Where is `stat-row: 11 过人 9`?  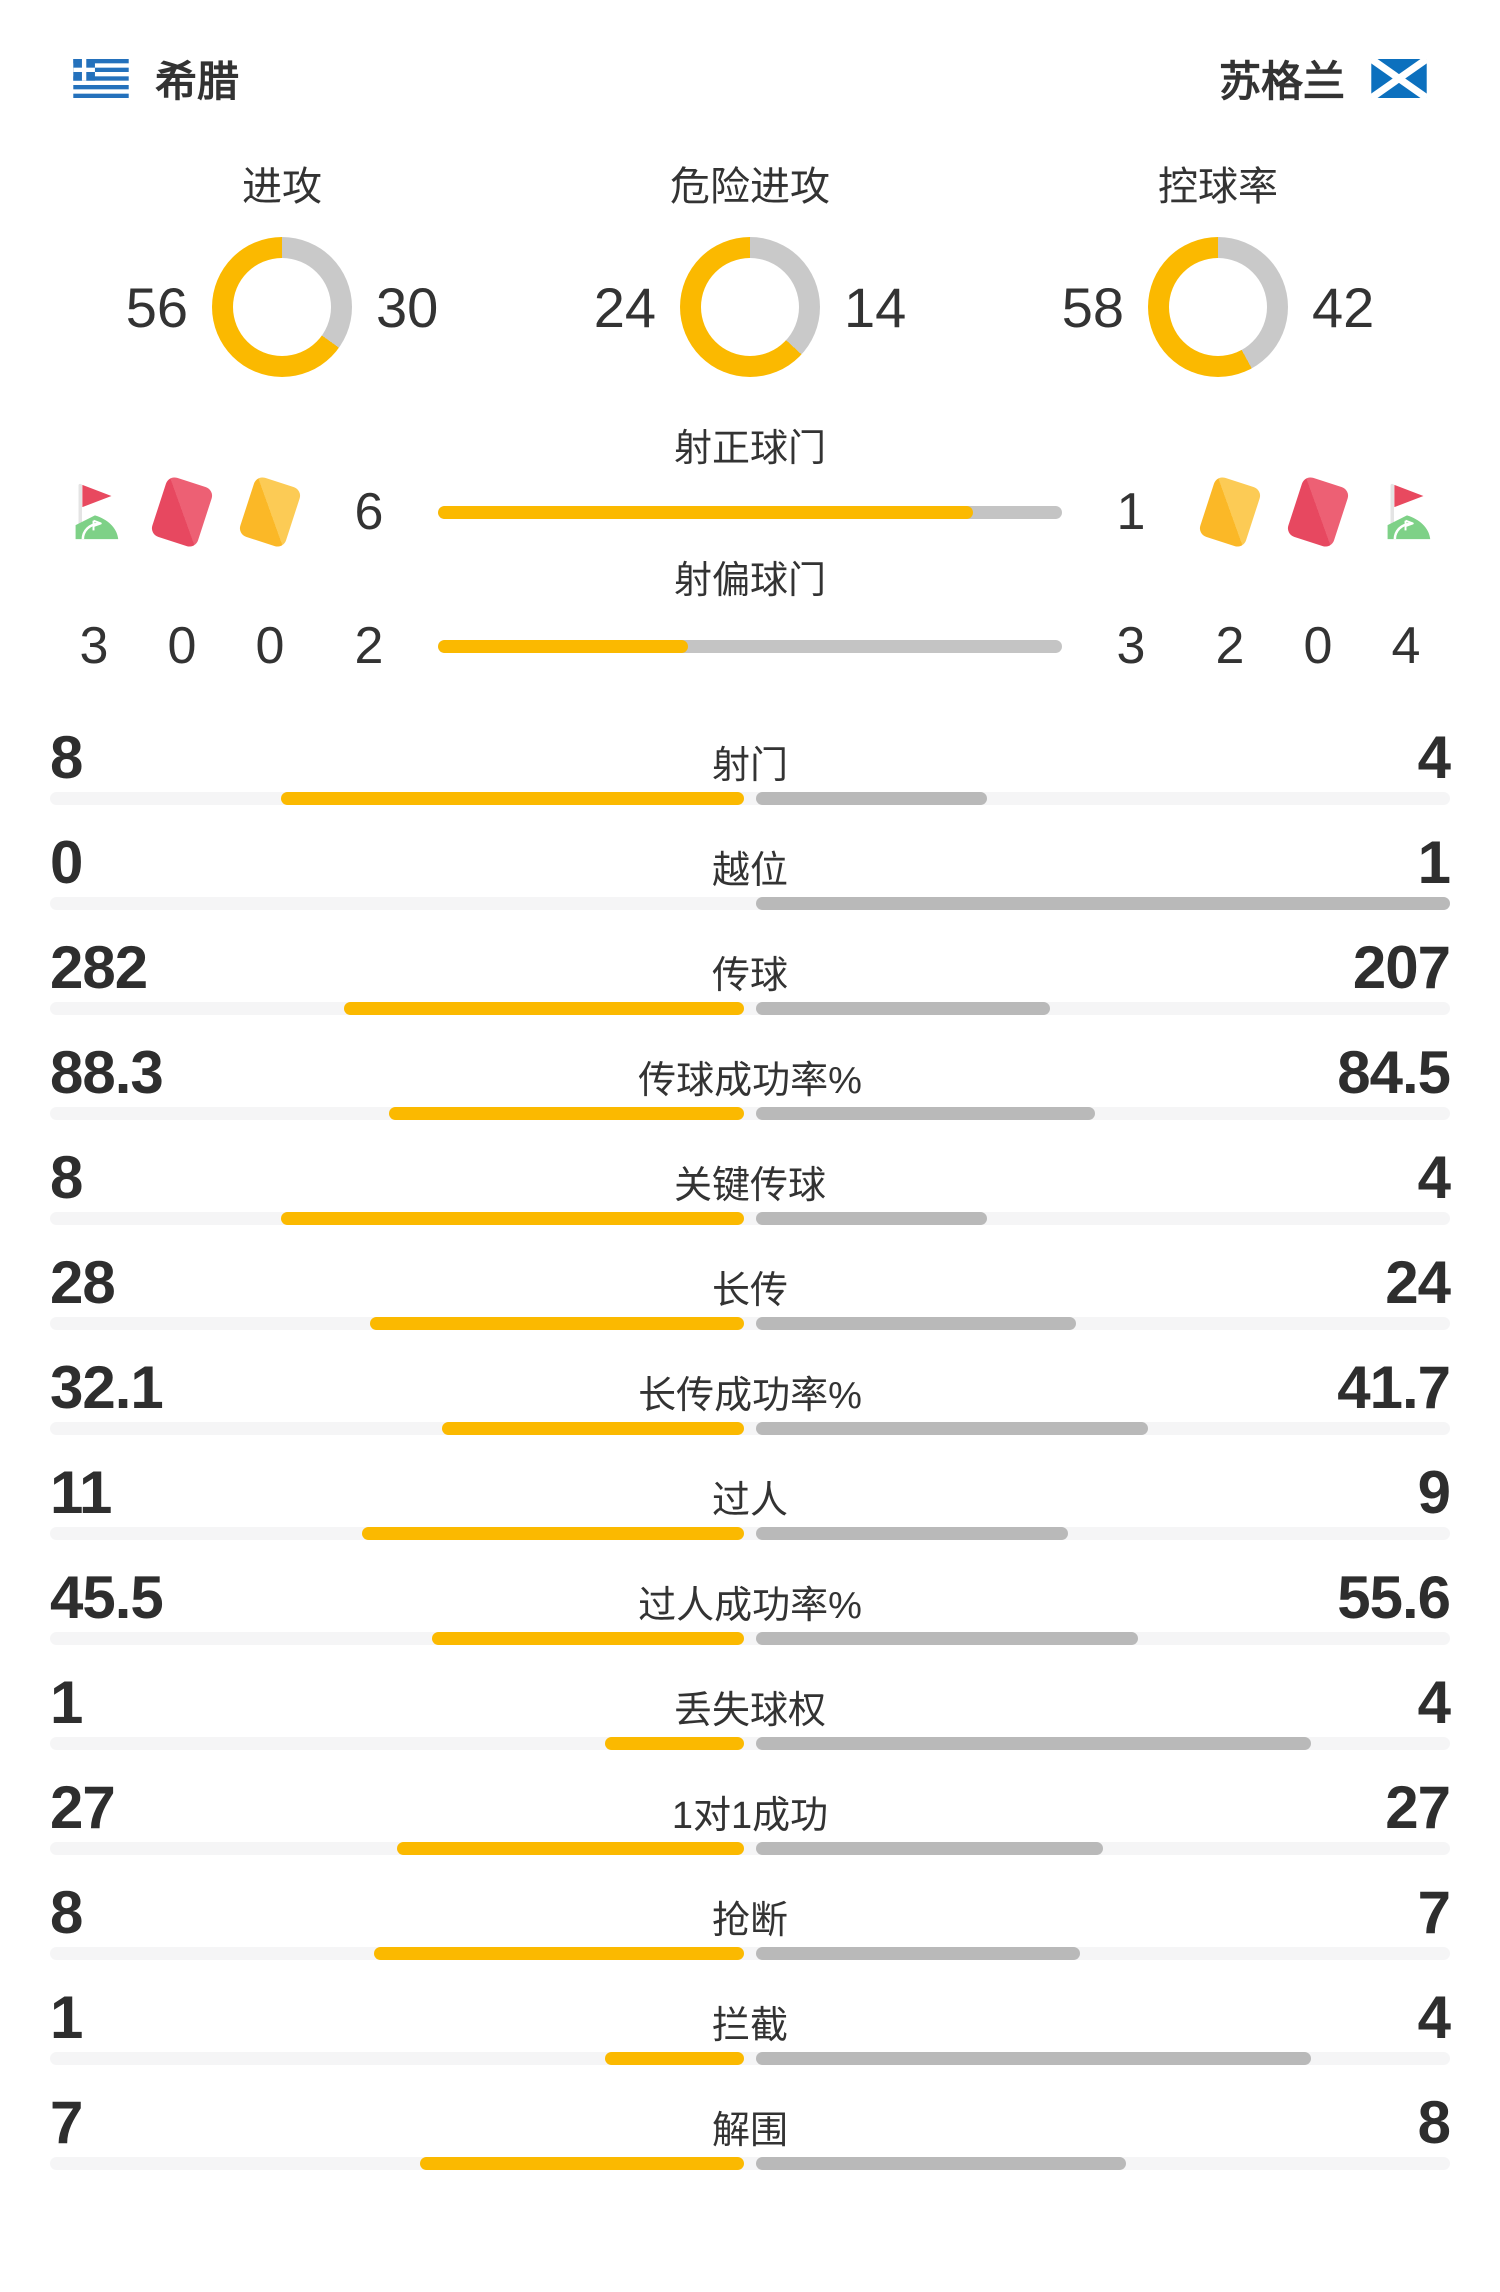 stat-row: 11 过人 9 is located at coordinates (750, 1499).